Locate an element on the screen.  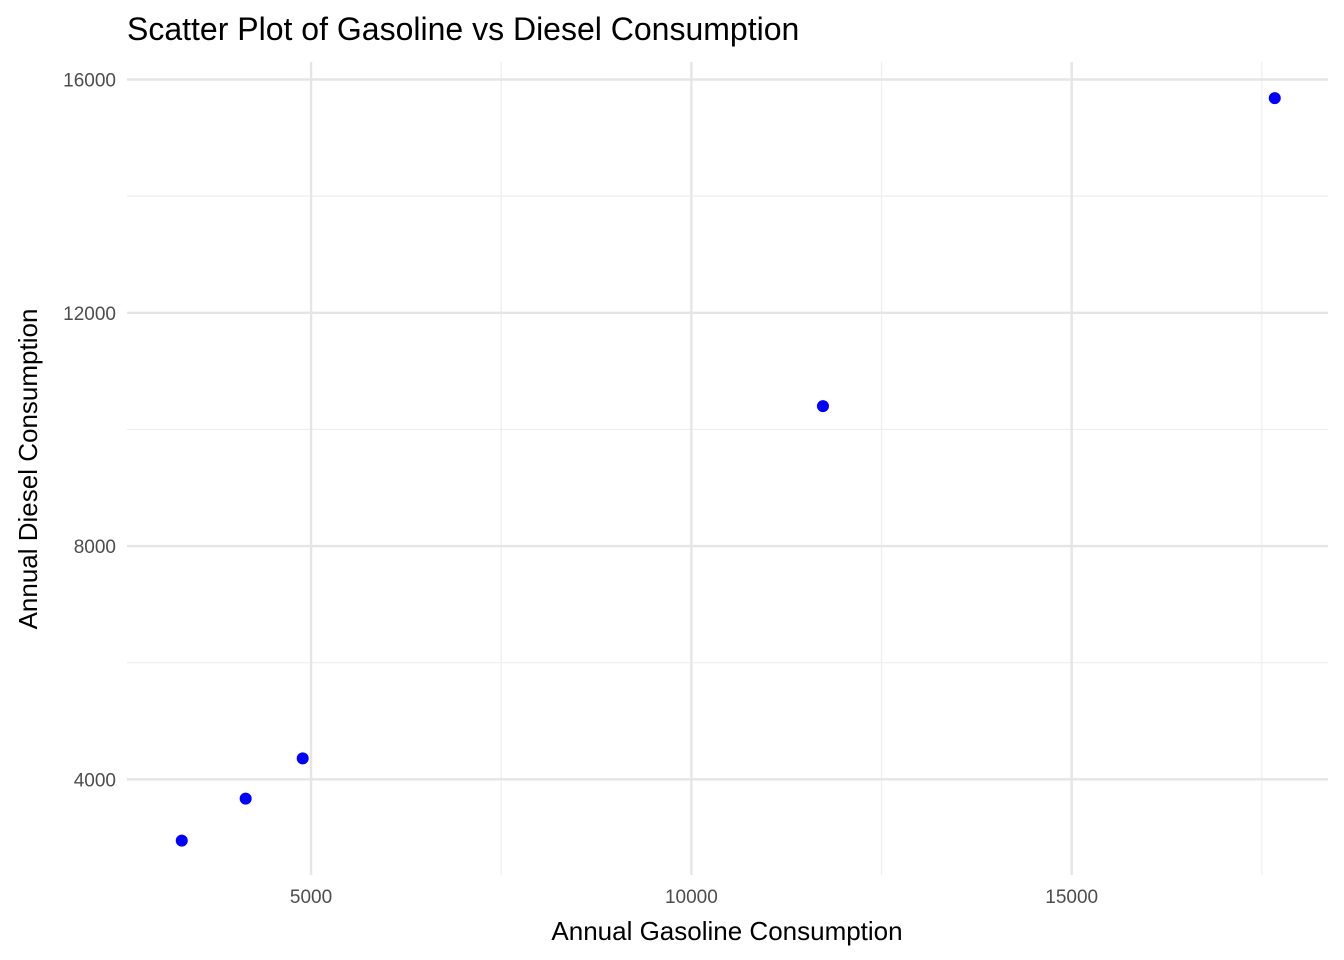
y-tick-label: 8000 is located at coordinates (95, 547).